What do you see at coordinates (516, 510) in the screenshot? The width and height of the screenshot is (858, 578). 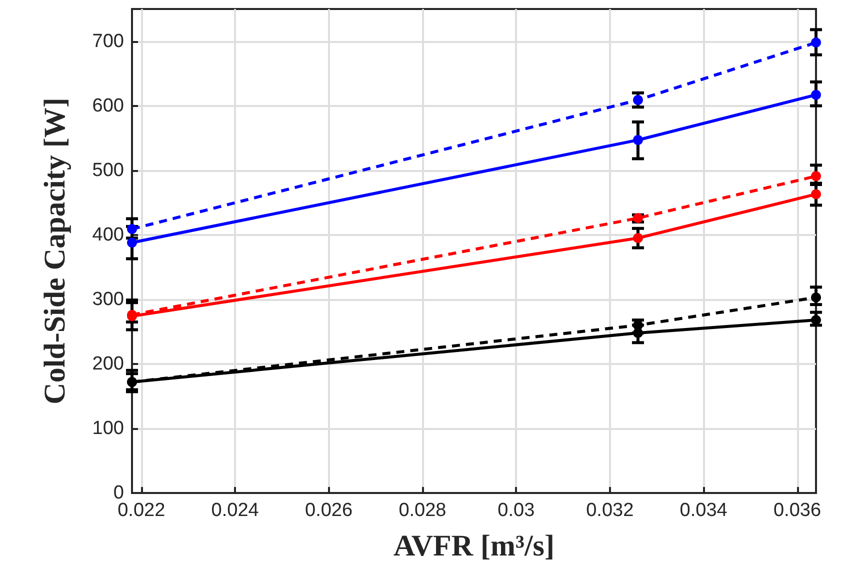 I see `x-tick-label: 0.03` at bounding box center [516, 510].